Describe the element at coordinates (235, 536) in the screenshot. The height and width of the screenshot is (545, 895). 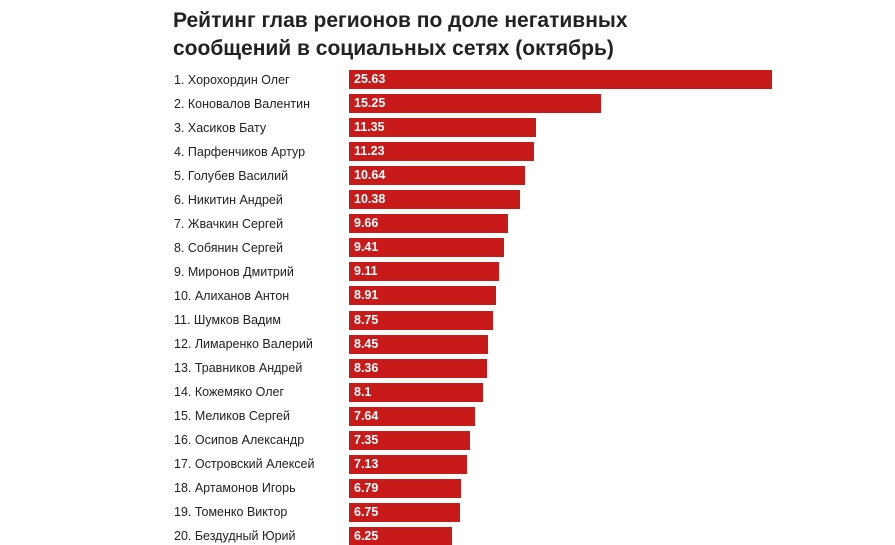
I see `category-label: 20. Бездудный Юрий` at that location.